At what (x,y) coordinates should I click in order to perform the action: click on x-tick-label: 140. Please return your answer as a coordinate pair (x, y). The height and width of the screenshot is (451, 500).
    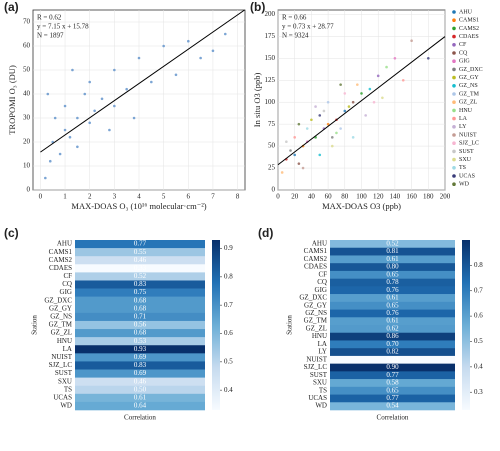
    Looking at the image, I should click on (395, 197).